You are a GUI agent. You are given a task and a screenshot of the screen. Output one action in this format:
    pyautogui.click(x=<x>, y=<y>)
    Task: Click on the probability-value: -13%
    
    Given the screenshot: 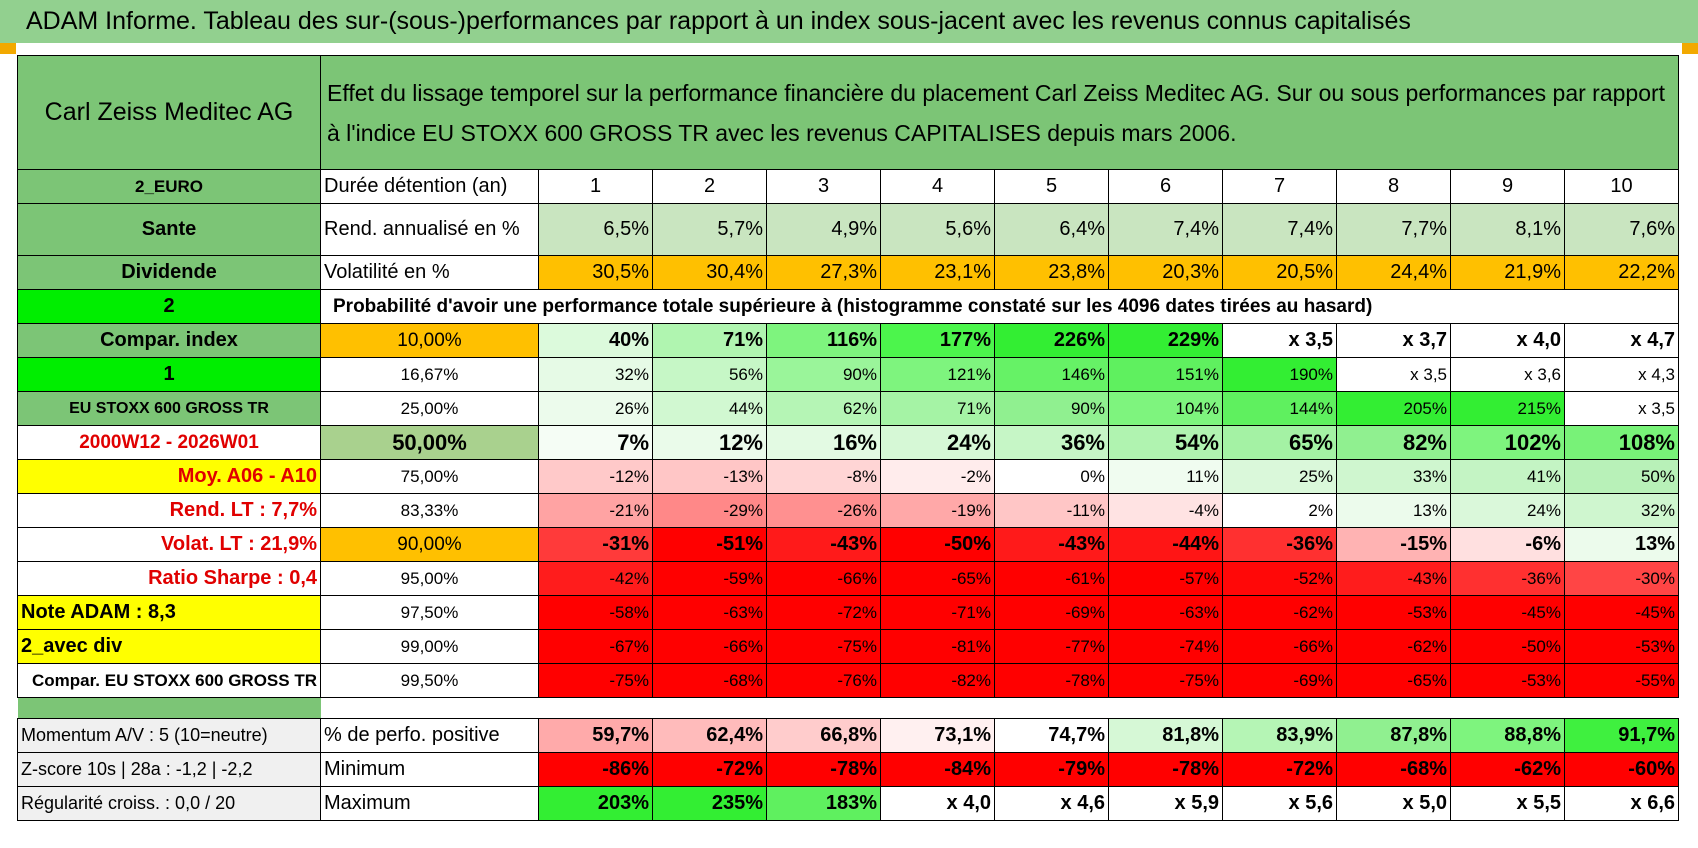 What is the action you would take?
    pyautogui.click(x=709, y=476)
    